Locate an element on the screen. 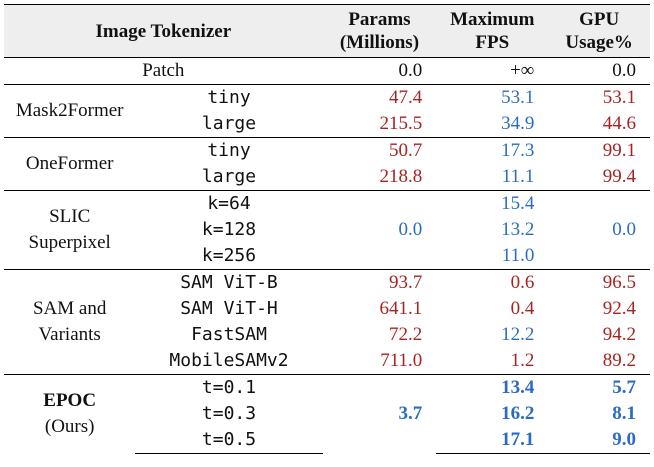  table-row-epoc-t03: t=0.3 16.2 8.1 is located at coordinates (327, 414).